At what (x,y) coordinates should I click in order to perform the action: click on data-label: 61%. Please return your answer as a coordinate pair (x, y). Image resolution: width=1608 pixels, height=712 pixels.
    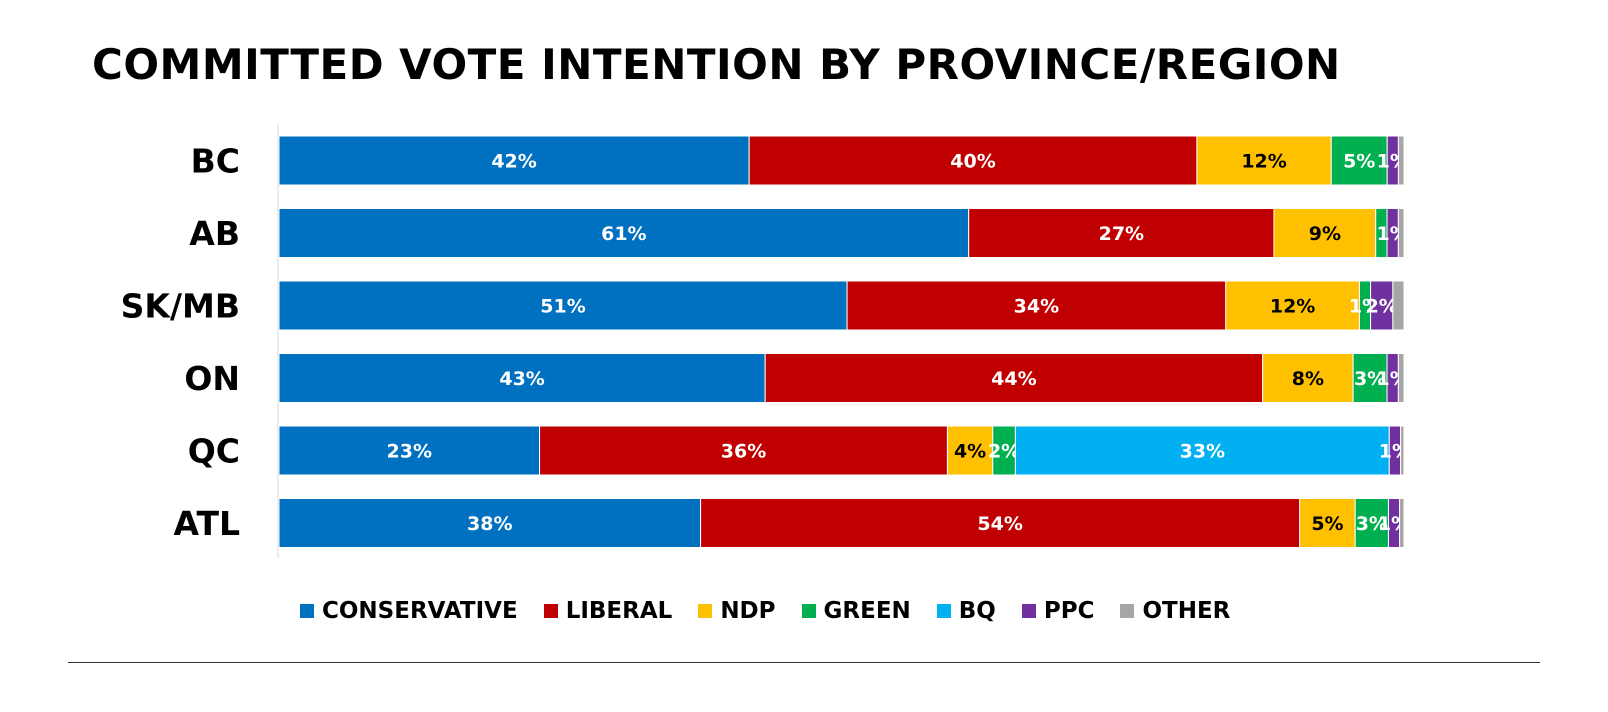
    Looking at the image, I should click on (623, 234).